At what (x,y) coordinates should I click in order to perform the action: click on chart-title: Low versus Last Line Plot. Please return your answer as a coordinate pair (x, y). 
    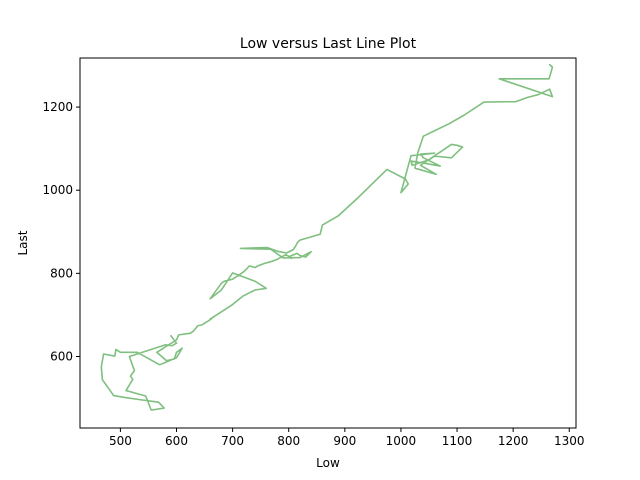
    Looking at the image, I should click on (328, 44).